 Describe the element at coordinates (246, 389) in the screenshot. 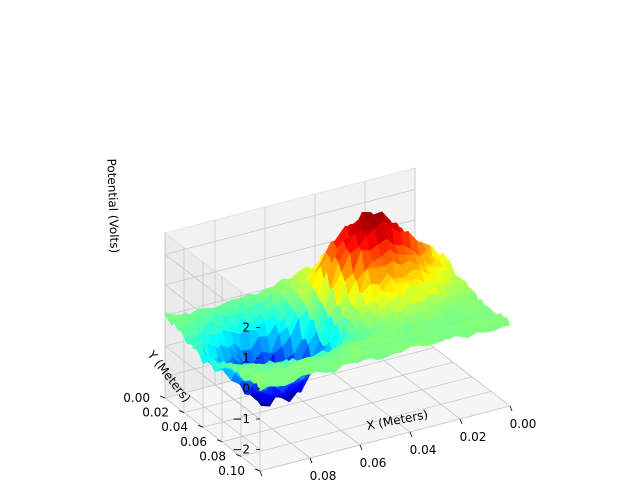

I see `z-tick-label: 0` at that location.